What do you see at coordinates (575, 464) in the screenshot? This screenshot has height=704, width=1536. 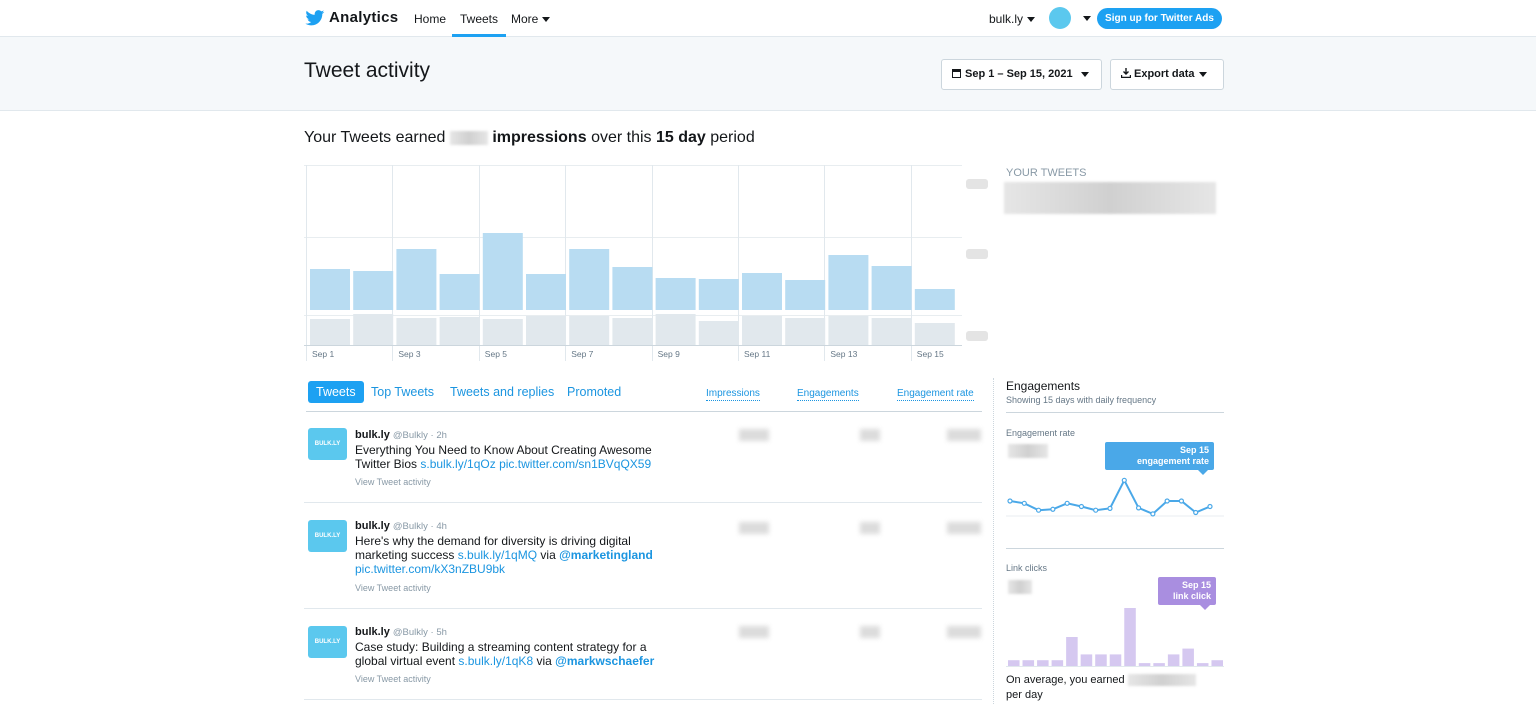 I see `tweet-pic-link: pic.twitter.com/sn1BVqQX59` at bounding box center [575, 464].